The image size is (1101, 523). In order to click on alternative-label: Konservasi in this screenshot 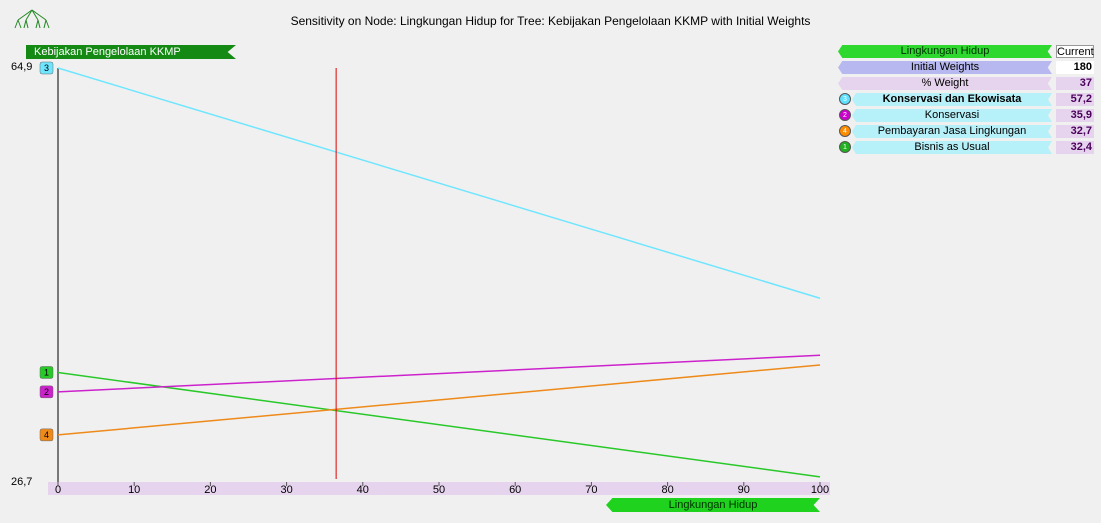, I will do `click(952, 115)`.